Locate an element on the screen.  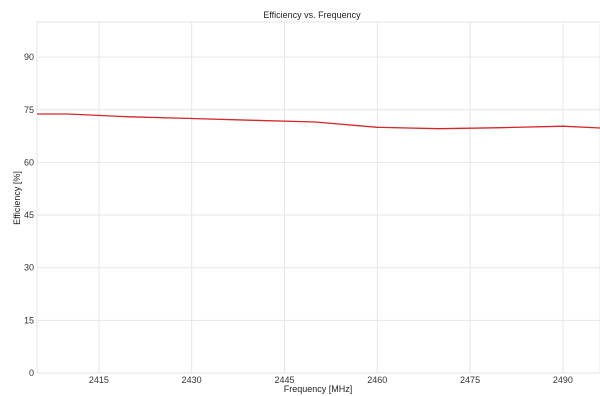
y-tick-label: 90 is located at coordinates (29, 57).